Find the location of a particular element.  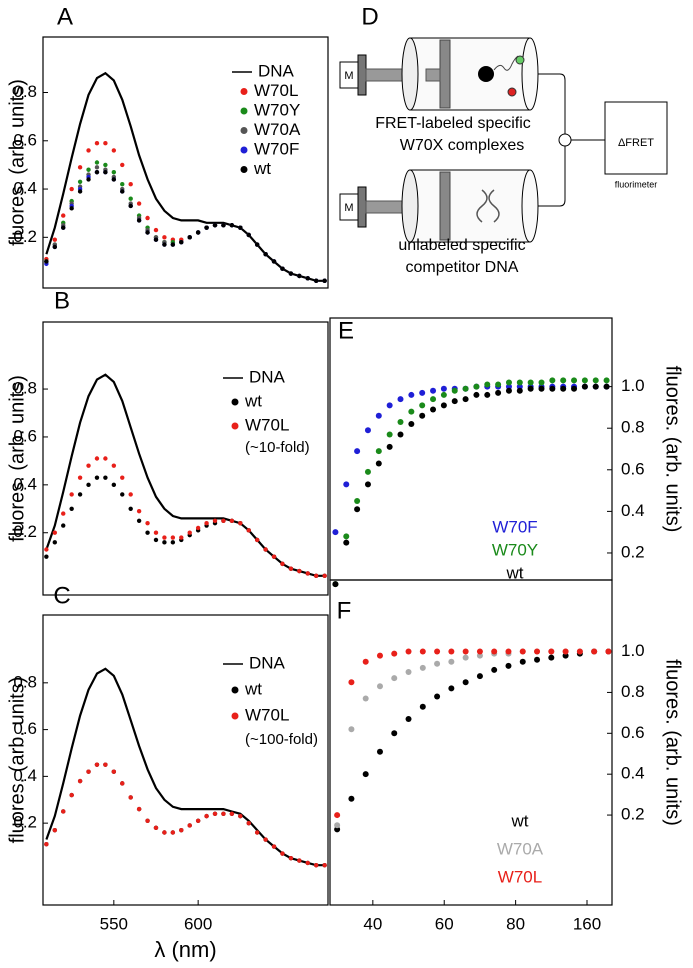

annotation: (~100-fold) is located at coordinates (281, 739).